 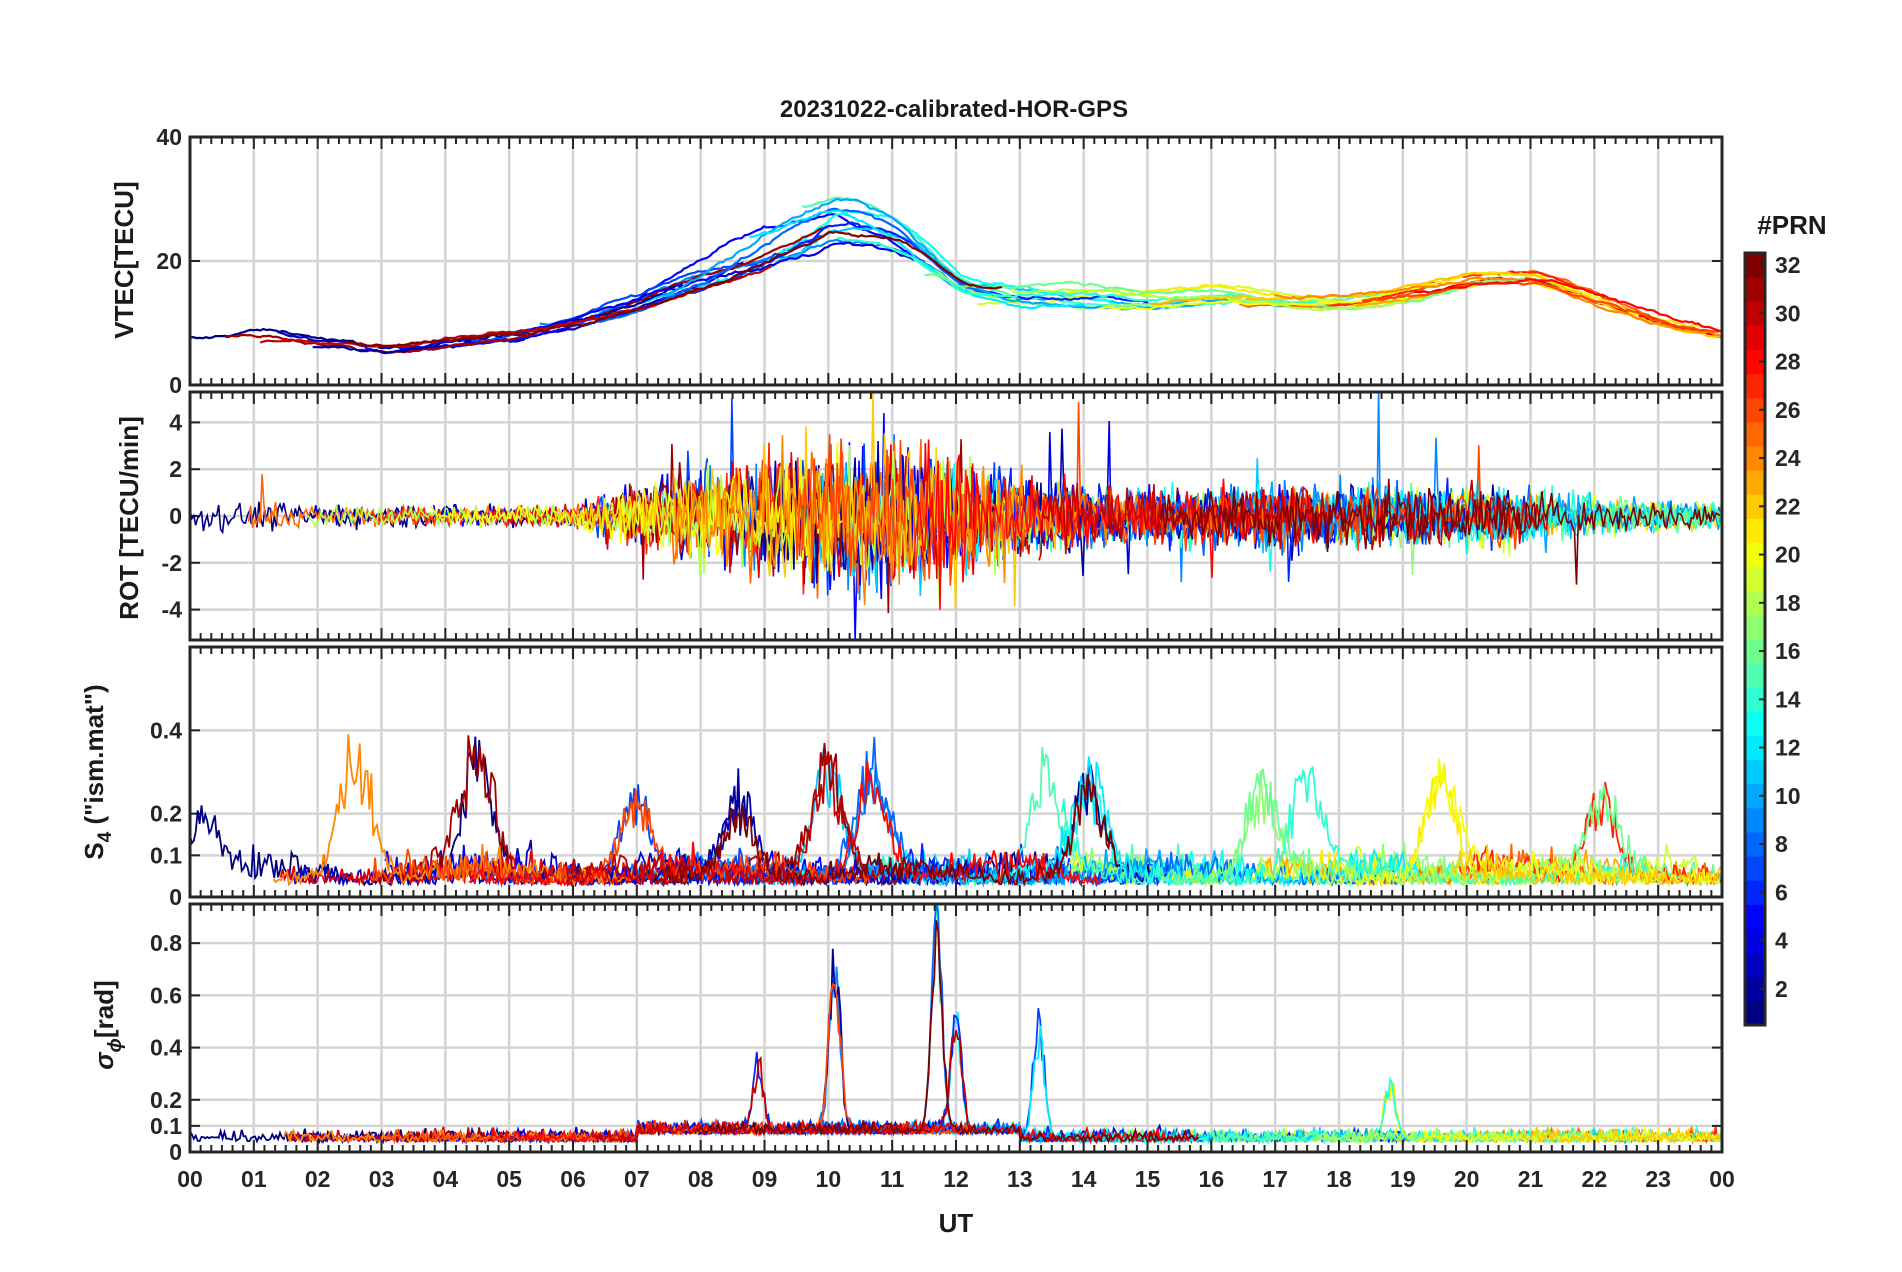 I want to click on y-tick-label: 20, so click(x=169, y=261).